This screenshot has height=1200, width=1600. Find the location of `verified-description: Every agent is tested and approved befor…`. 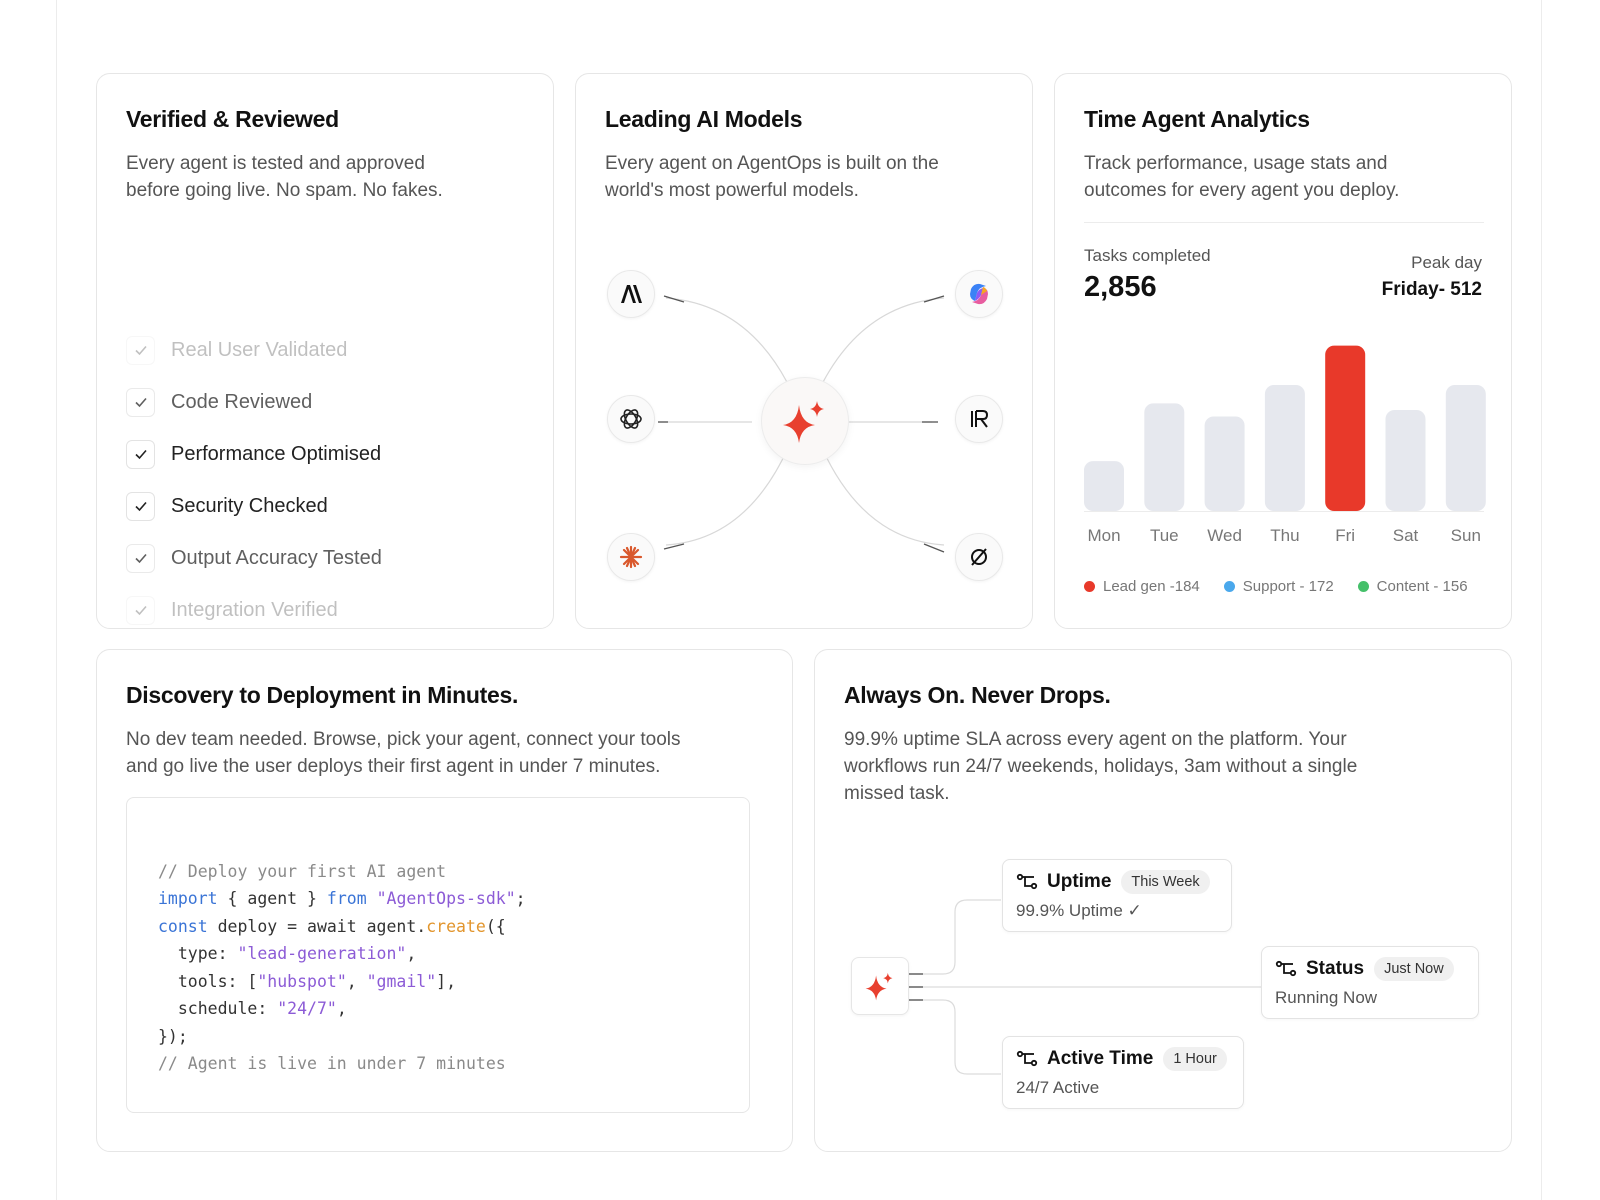

verified-description: Every agent is tested and approved befor… is located at coordinates (284, 177).